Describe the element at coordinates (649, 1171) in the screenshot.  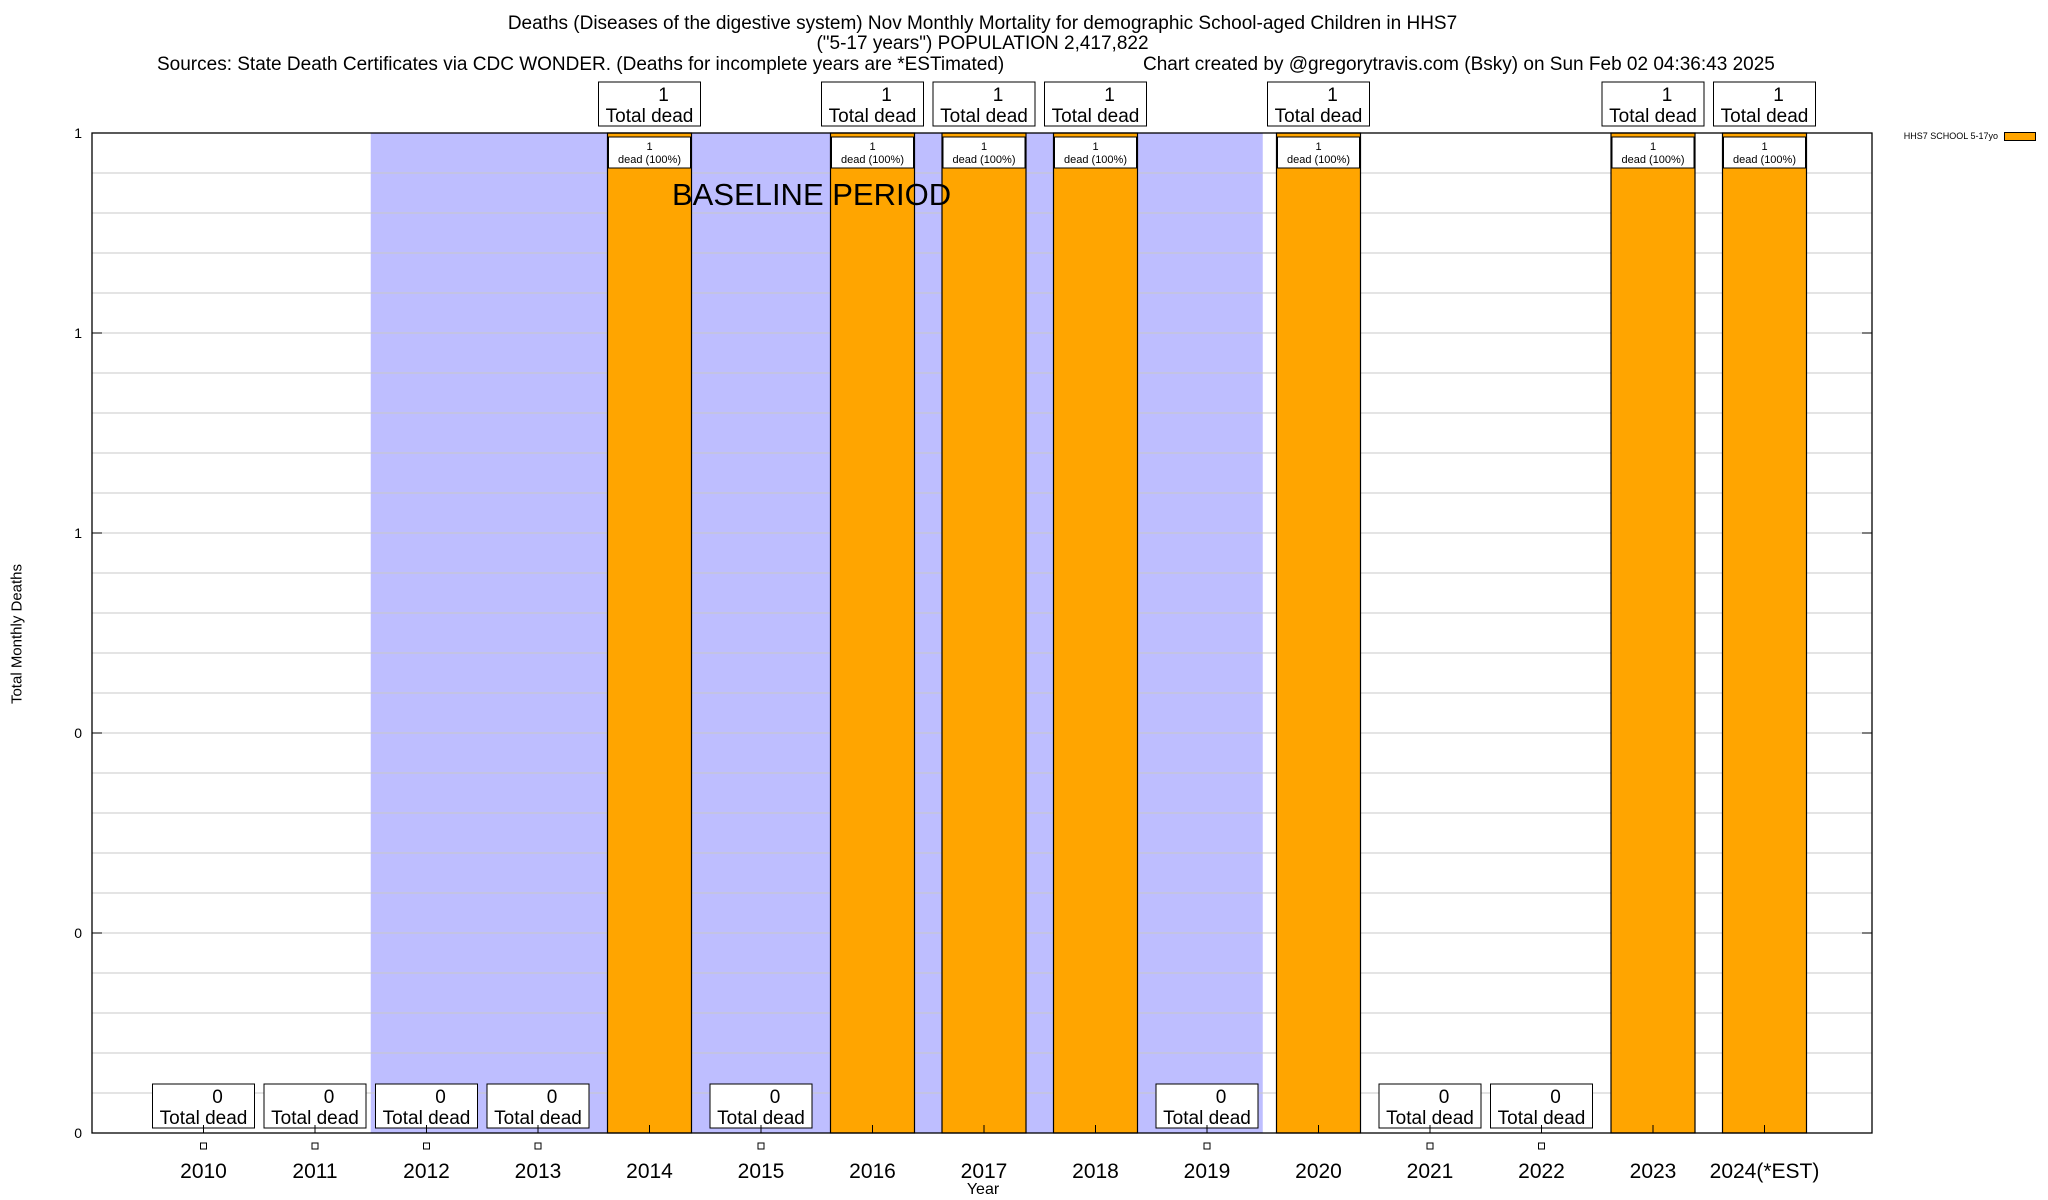
I see `x-tick-label: 2014` at that location.